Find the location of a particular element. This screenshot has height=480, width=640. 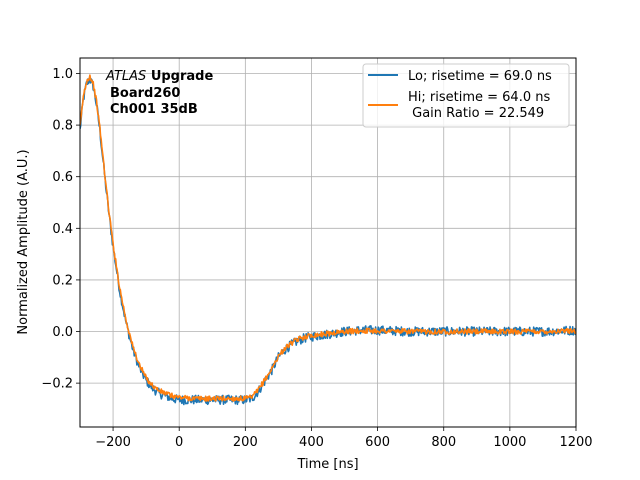

y-tick-label: 1.0 is located at coordinates (62, 74).